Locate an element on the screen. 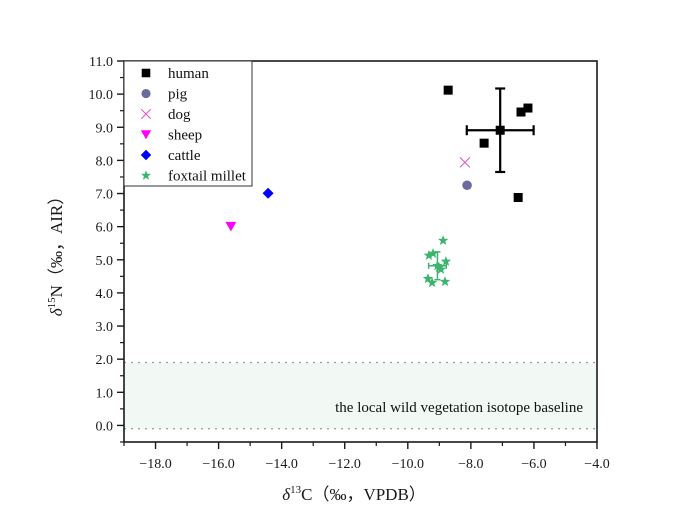  legend-box is located at coordinates (188, 123).